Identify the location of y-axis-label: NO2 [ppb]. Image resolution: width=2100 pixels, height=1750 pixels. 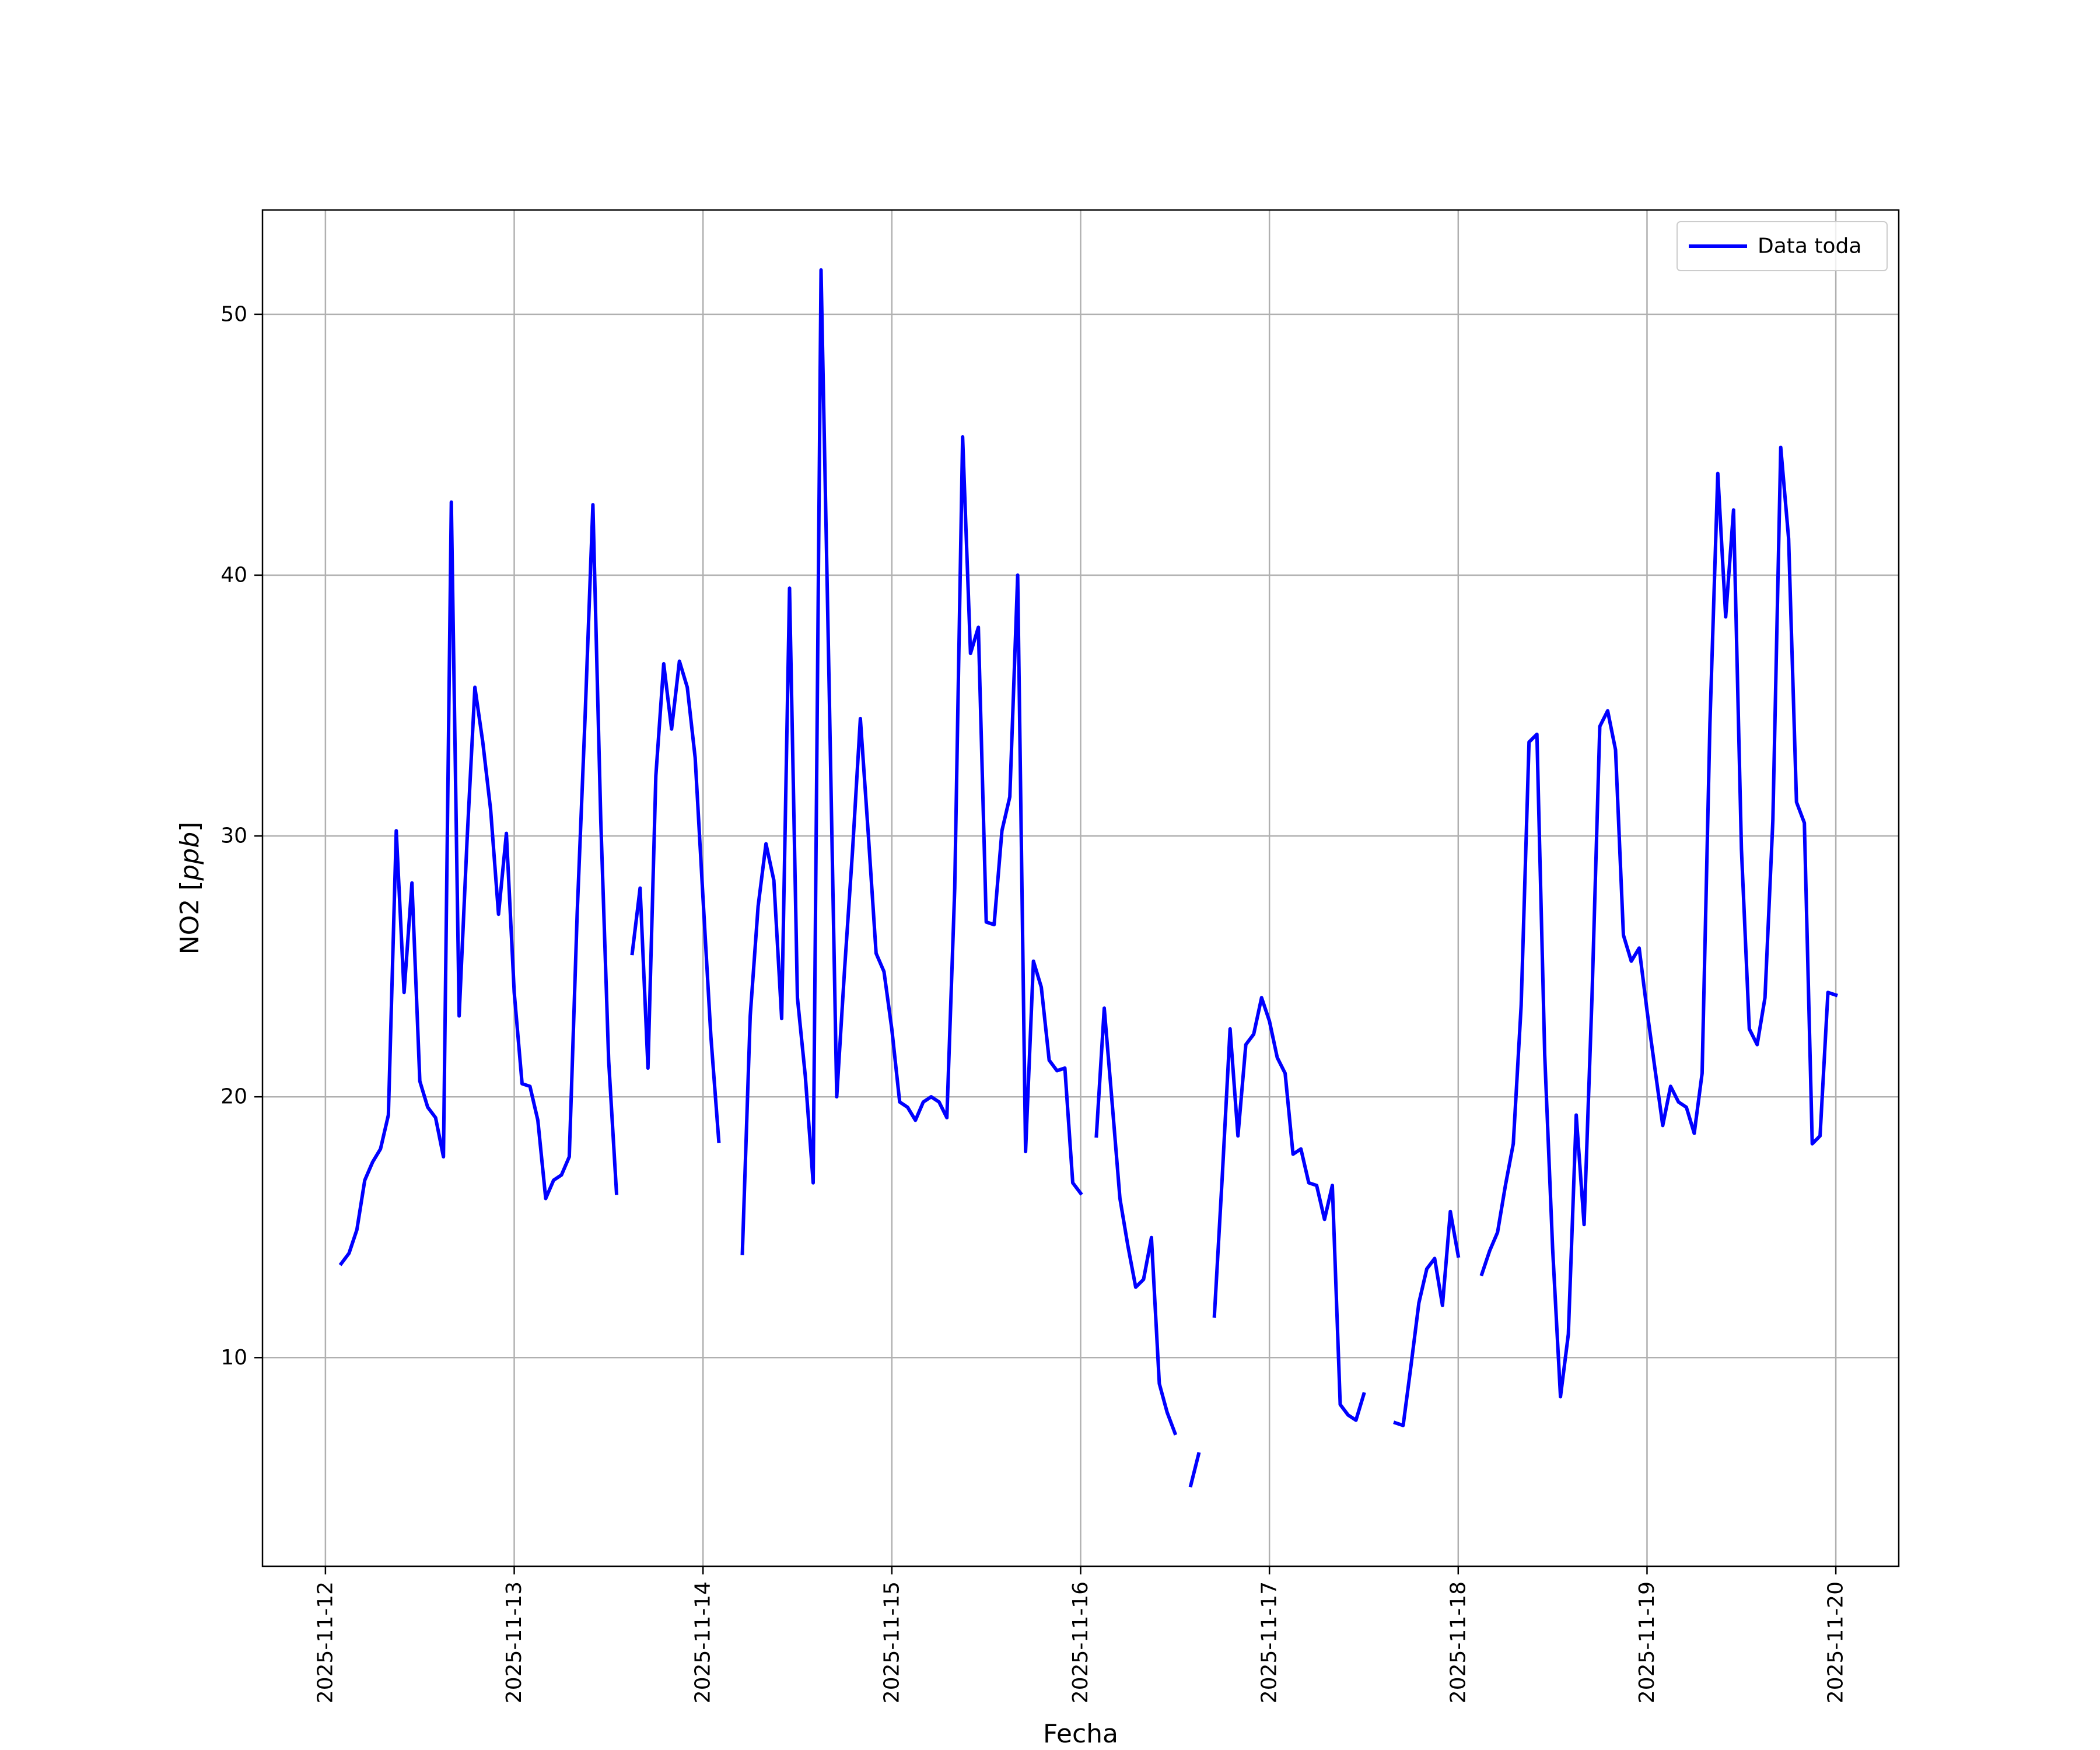
(190, 888).